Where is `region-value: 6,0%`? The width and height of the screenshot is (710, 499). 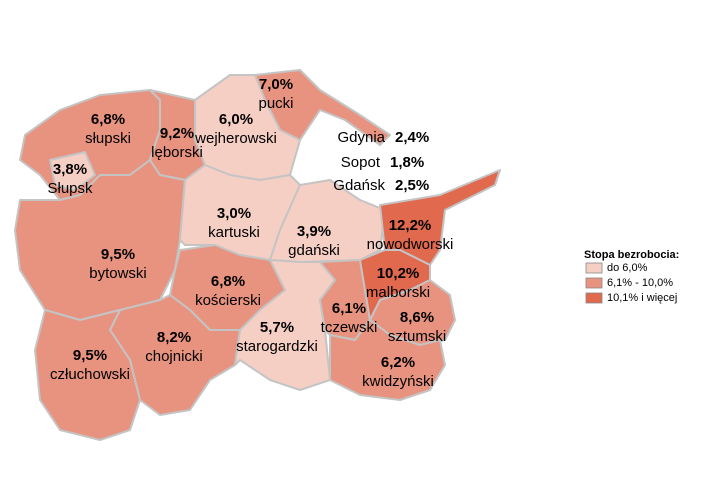
region-value: 6,0% is located at coordinates (236, 119).